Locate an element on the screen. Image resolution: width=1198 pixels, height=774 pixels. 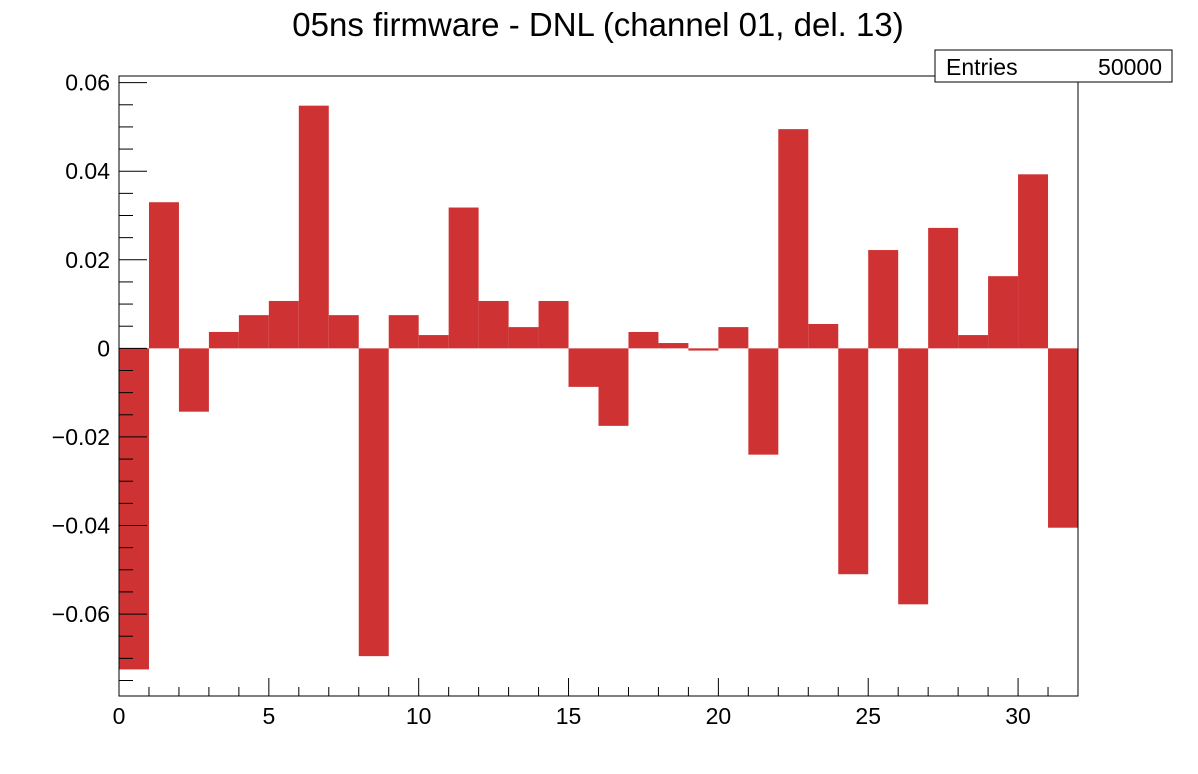
x-tick-labels: 0 5 10 15 20 25 30 is located at coordinates (572, 716).